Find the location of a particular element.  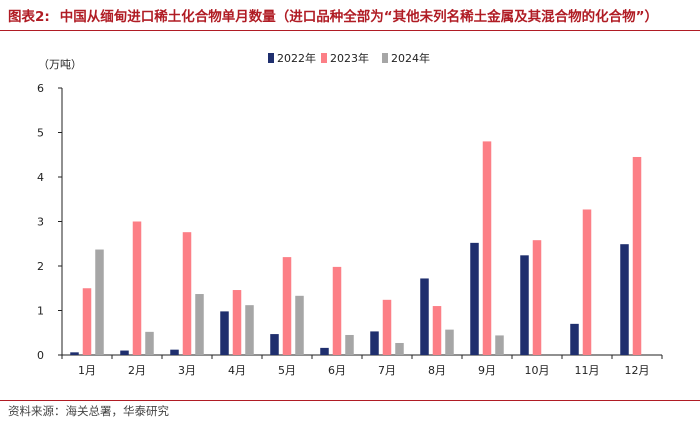

title-divider is located at coordinates (350, 30).